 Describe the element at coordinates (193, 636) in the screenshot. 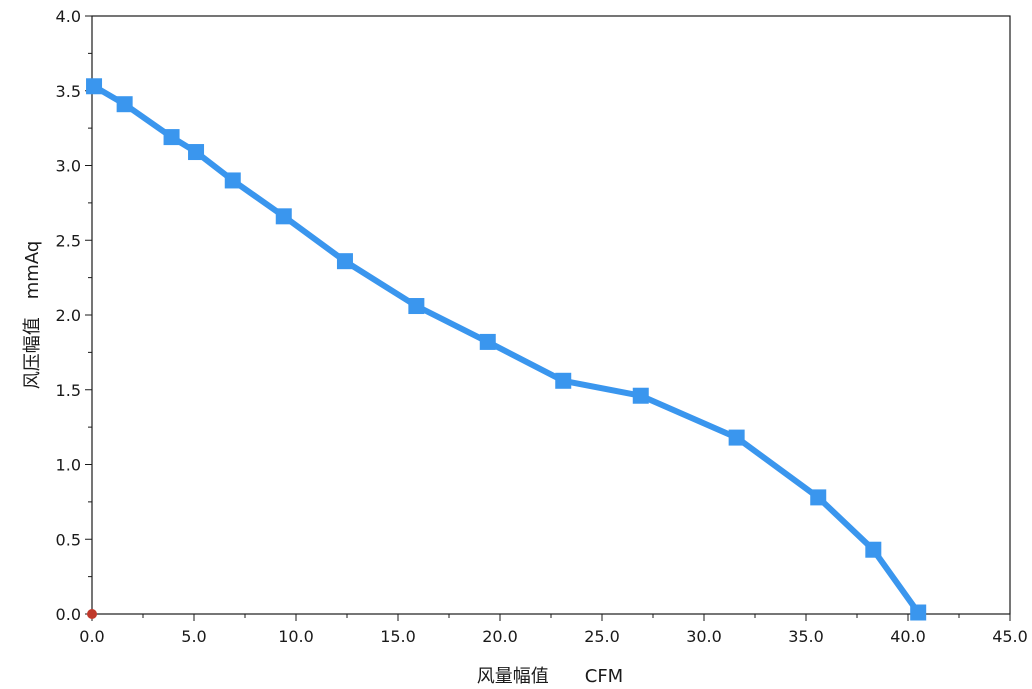

I see `x-tick-label: 5.0` at that location.